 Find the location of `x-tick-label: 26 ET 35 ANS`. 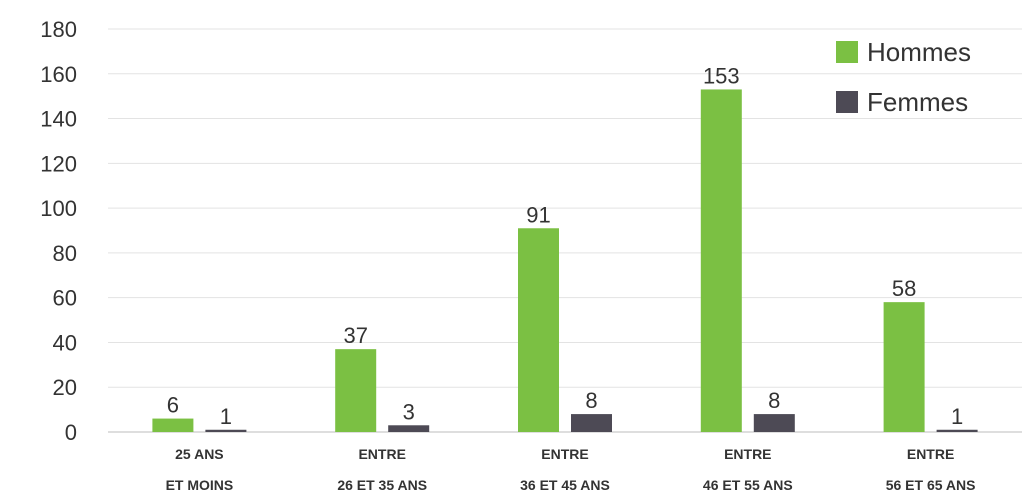

x-tick-label: 26 ET 35 ANS is located at coordinates (382, 485).